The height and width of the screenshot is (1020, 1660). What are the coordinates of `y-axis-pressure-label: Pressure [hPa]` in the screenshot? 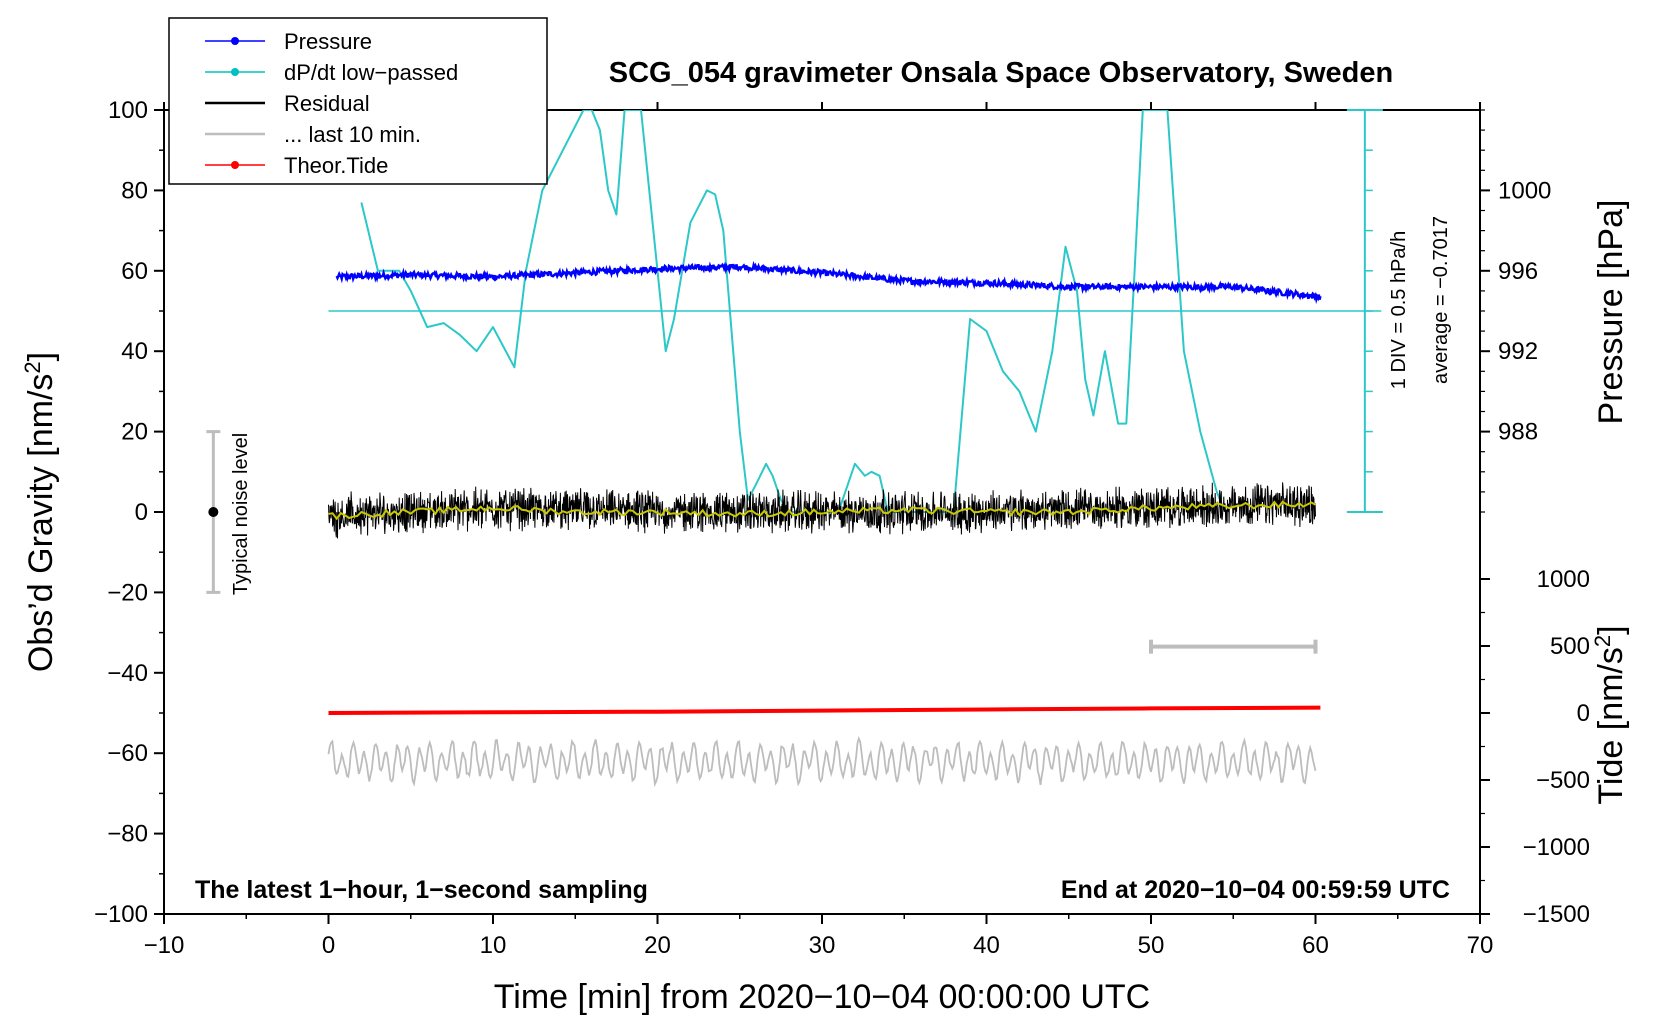 It's located at (1611, 312).